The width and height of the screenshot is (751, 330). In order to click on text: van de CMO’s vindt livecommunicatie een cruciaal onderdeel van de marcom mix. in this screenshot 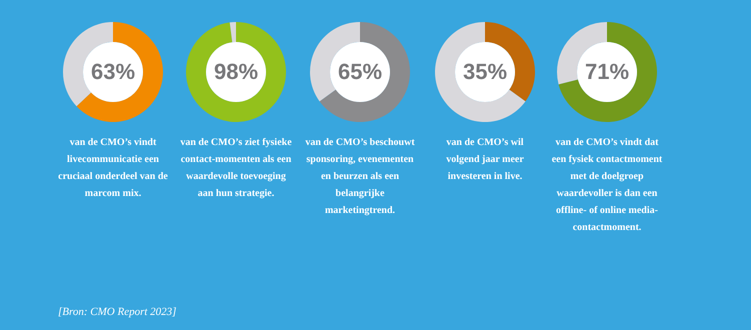, I will do `click(113, 168)`.